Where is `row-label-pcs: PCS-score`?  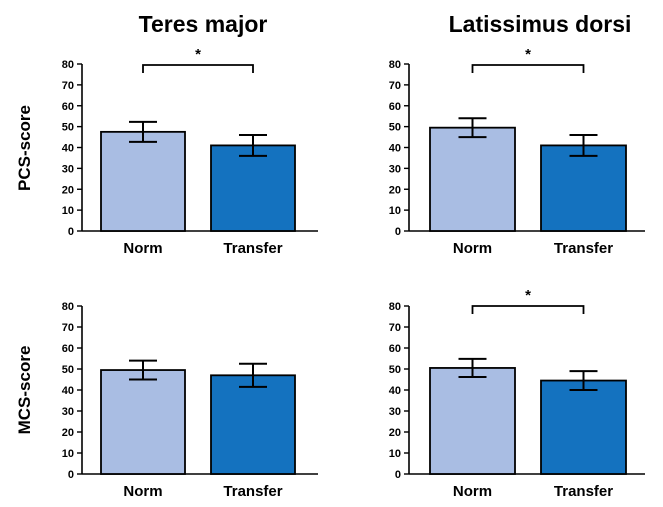 row-label-pcs: PCS-score is located at coordinates (24, 148).